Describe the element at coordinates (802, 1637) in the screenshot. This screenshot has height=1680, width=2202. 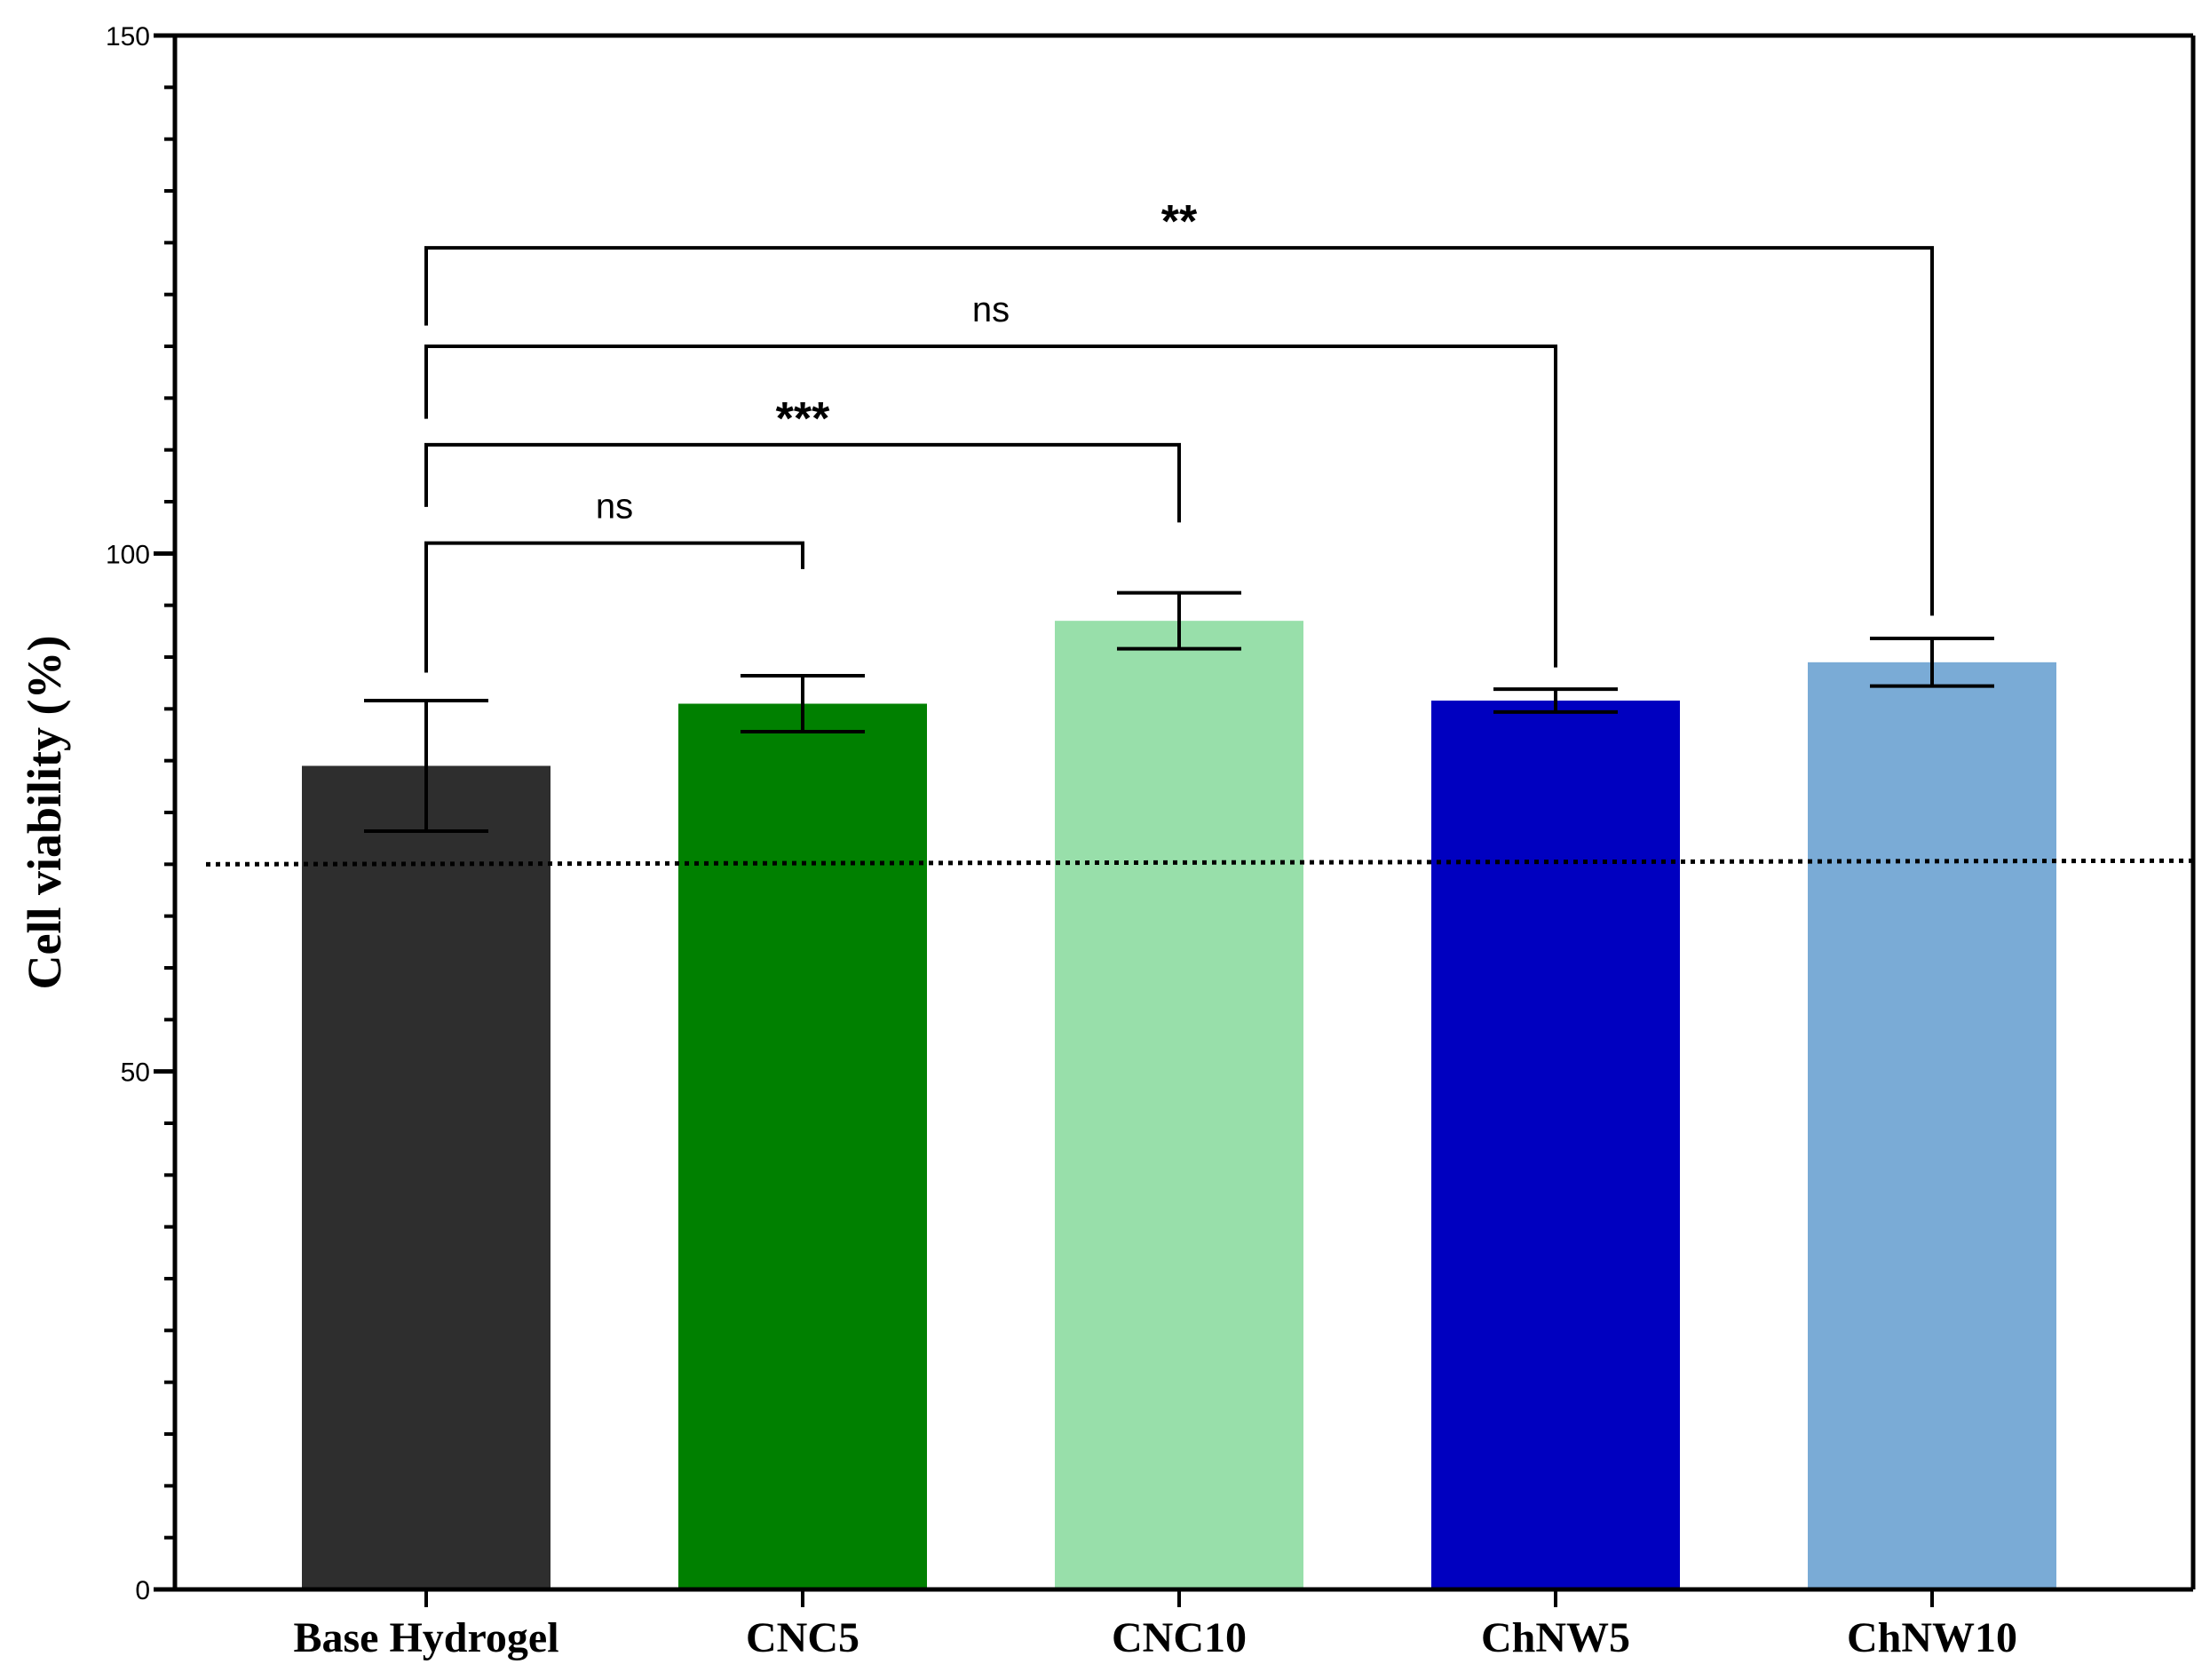
I see `x-tick-label-cnc5: CNC5` at that location.